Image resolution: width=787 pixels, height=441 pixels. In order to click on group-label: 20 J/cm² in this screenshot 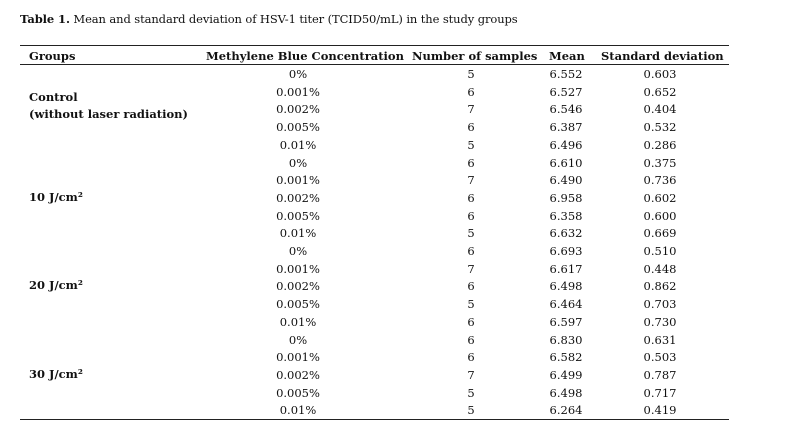, I will do `click(56, 285)`.